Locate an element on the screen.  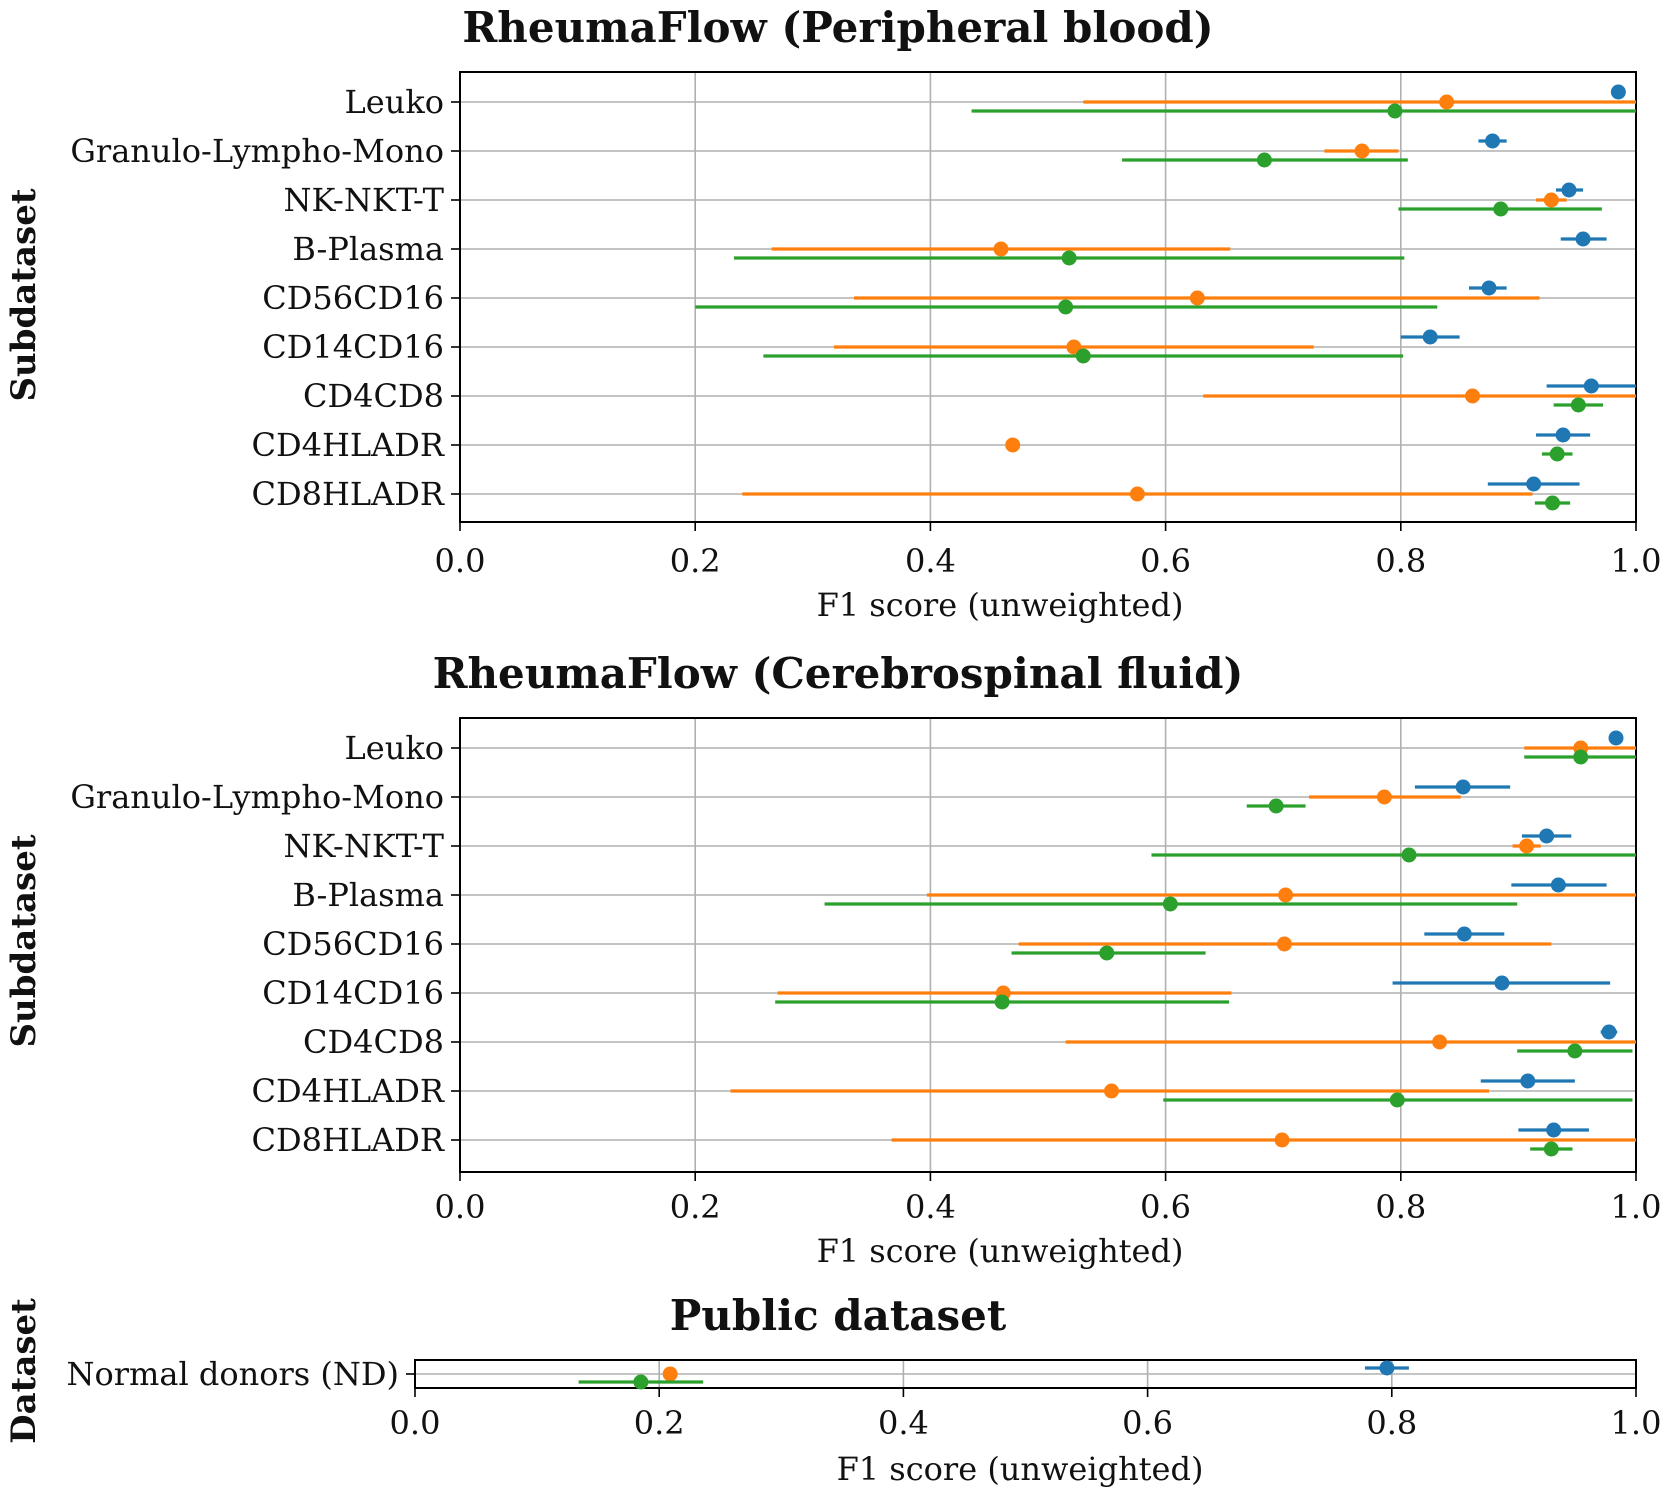
x-axis-label: F1 score (unweighted) is located at coordinates (1020, 1469).